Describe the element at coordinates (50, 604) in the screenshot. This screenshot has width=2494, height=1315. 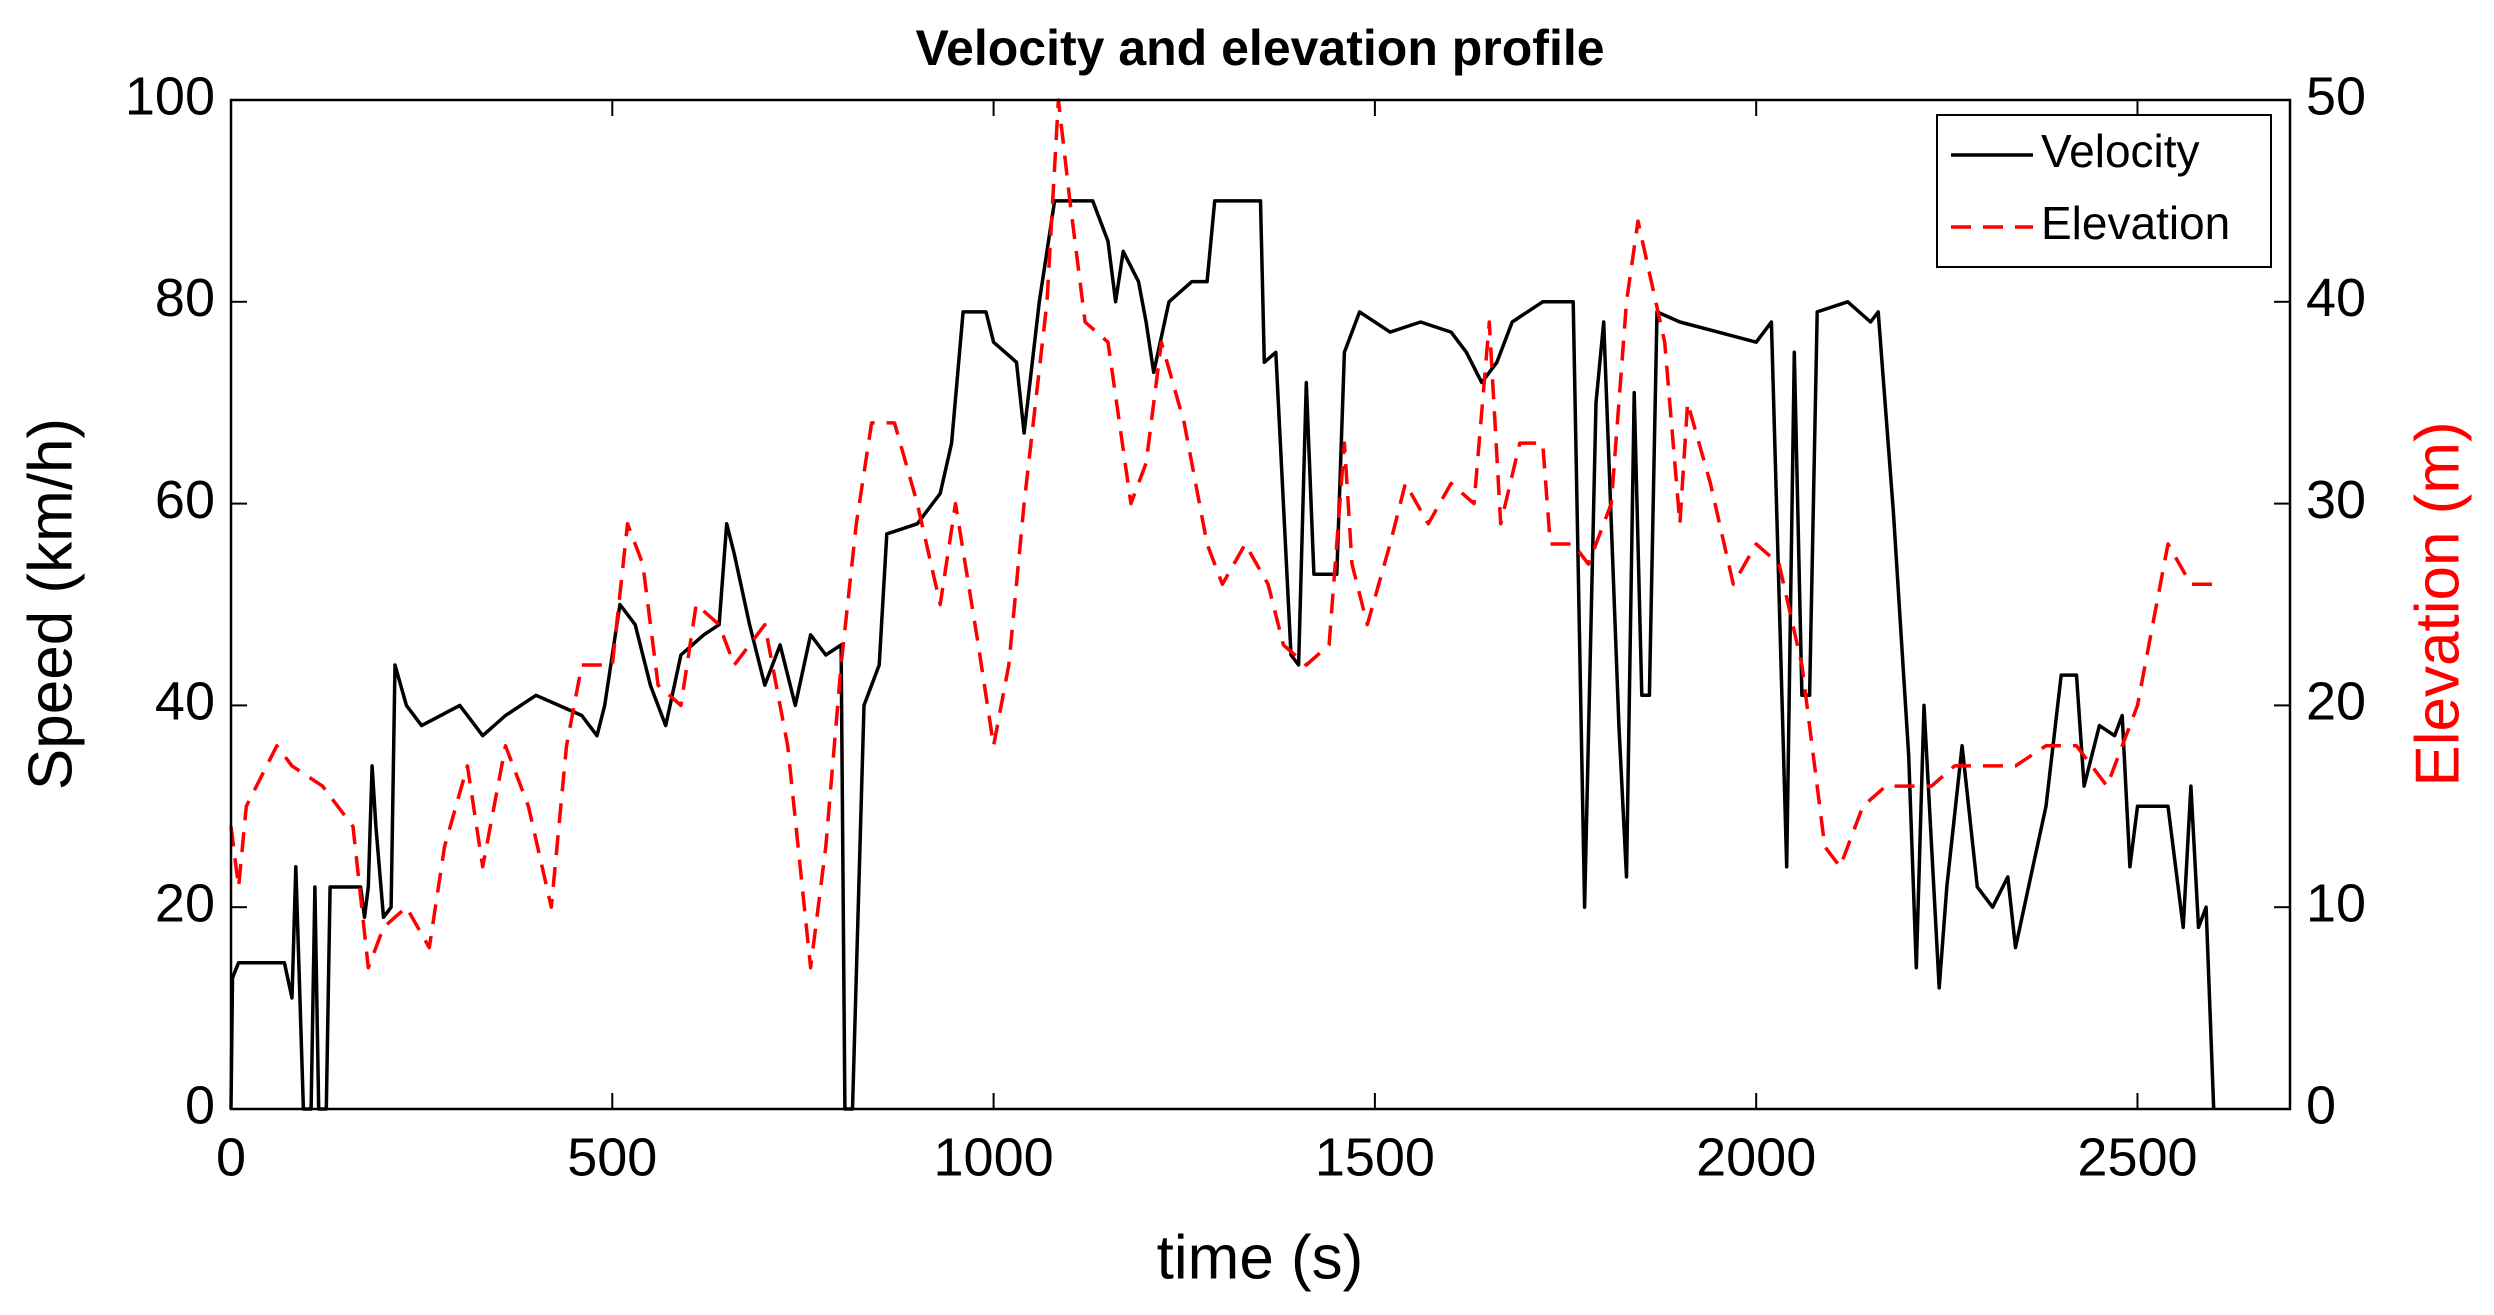
I see `y-axis-label: Speed (km/h)` at that location.